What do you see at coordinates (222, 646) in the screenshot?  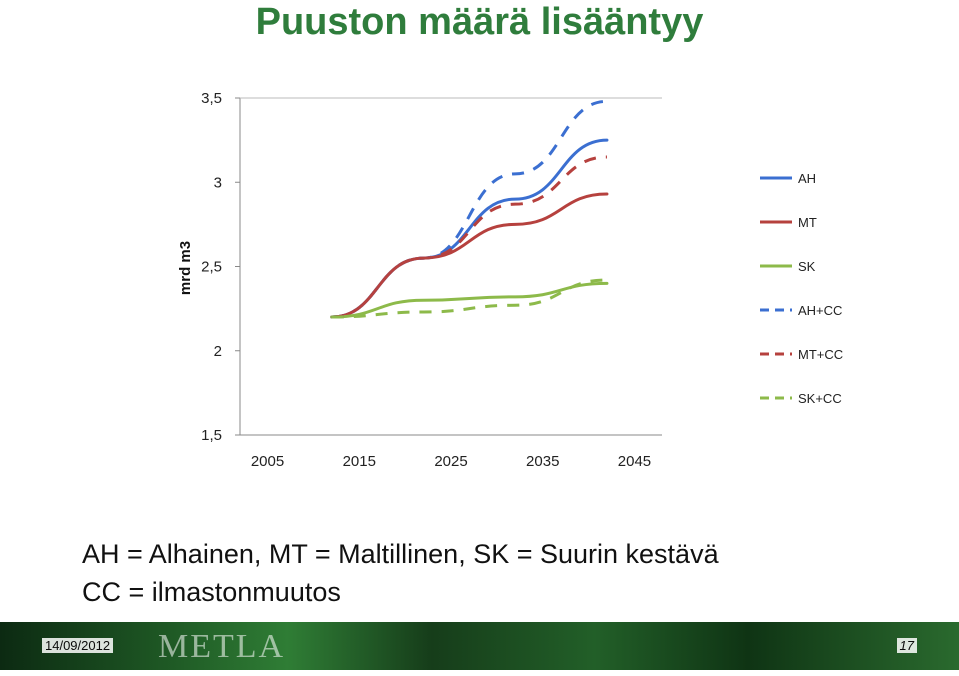 I see `metla-logo: METLA` at bounding box center [222, 646].